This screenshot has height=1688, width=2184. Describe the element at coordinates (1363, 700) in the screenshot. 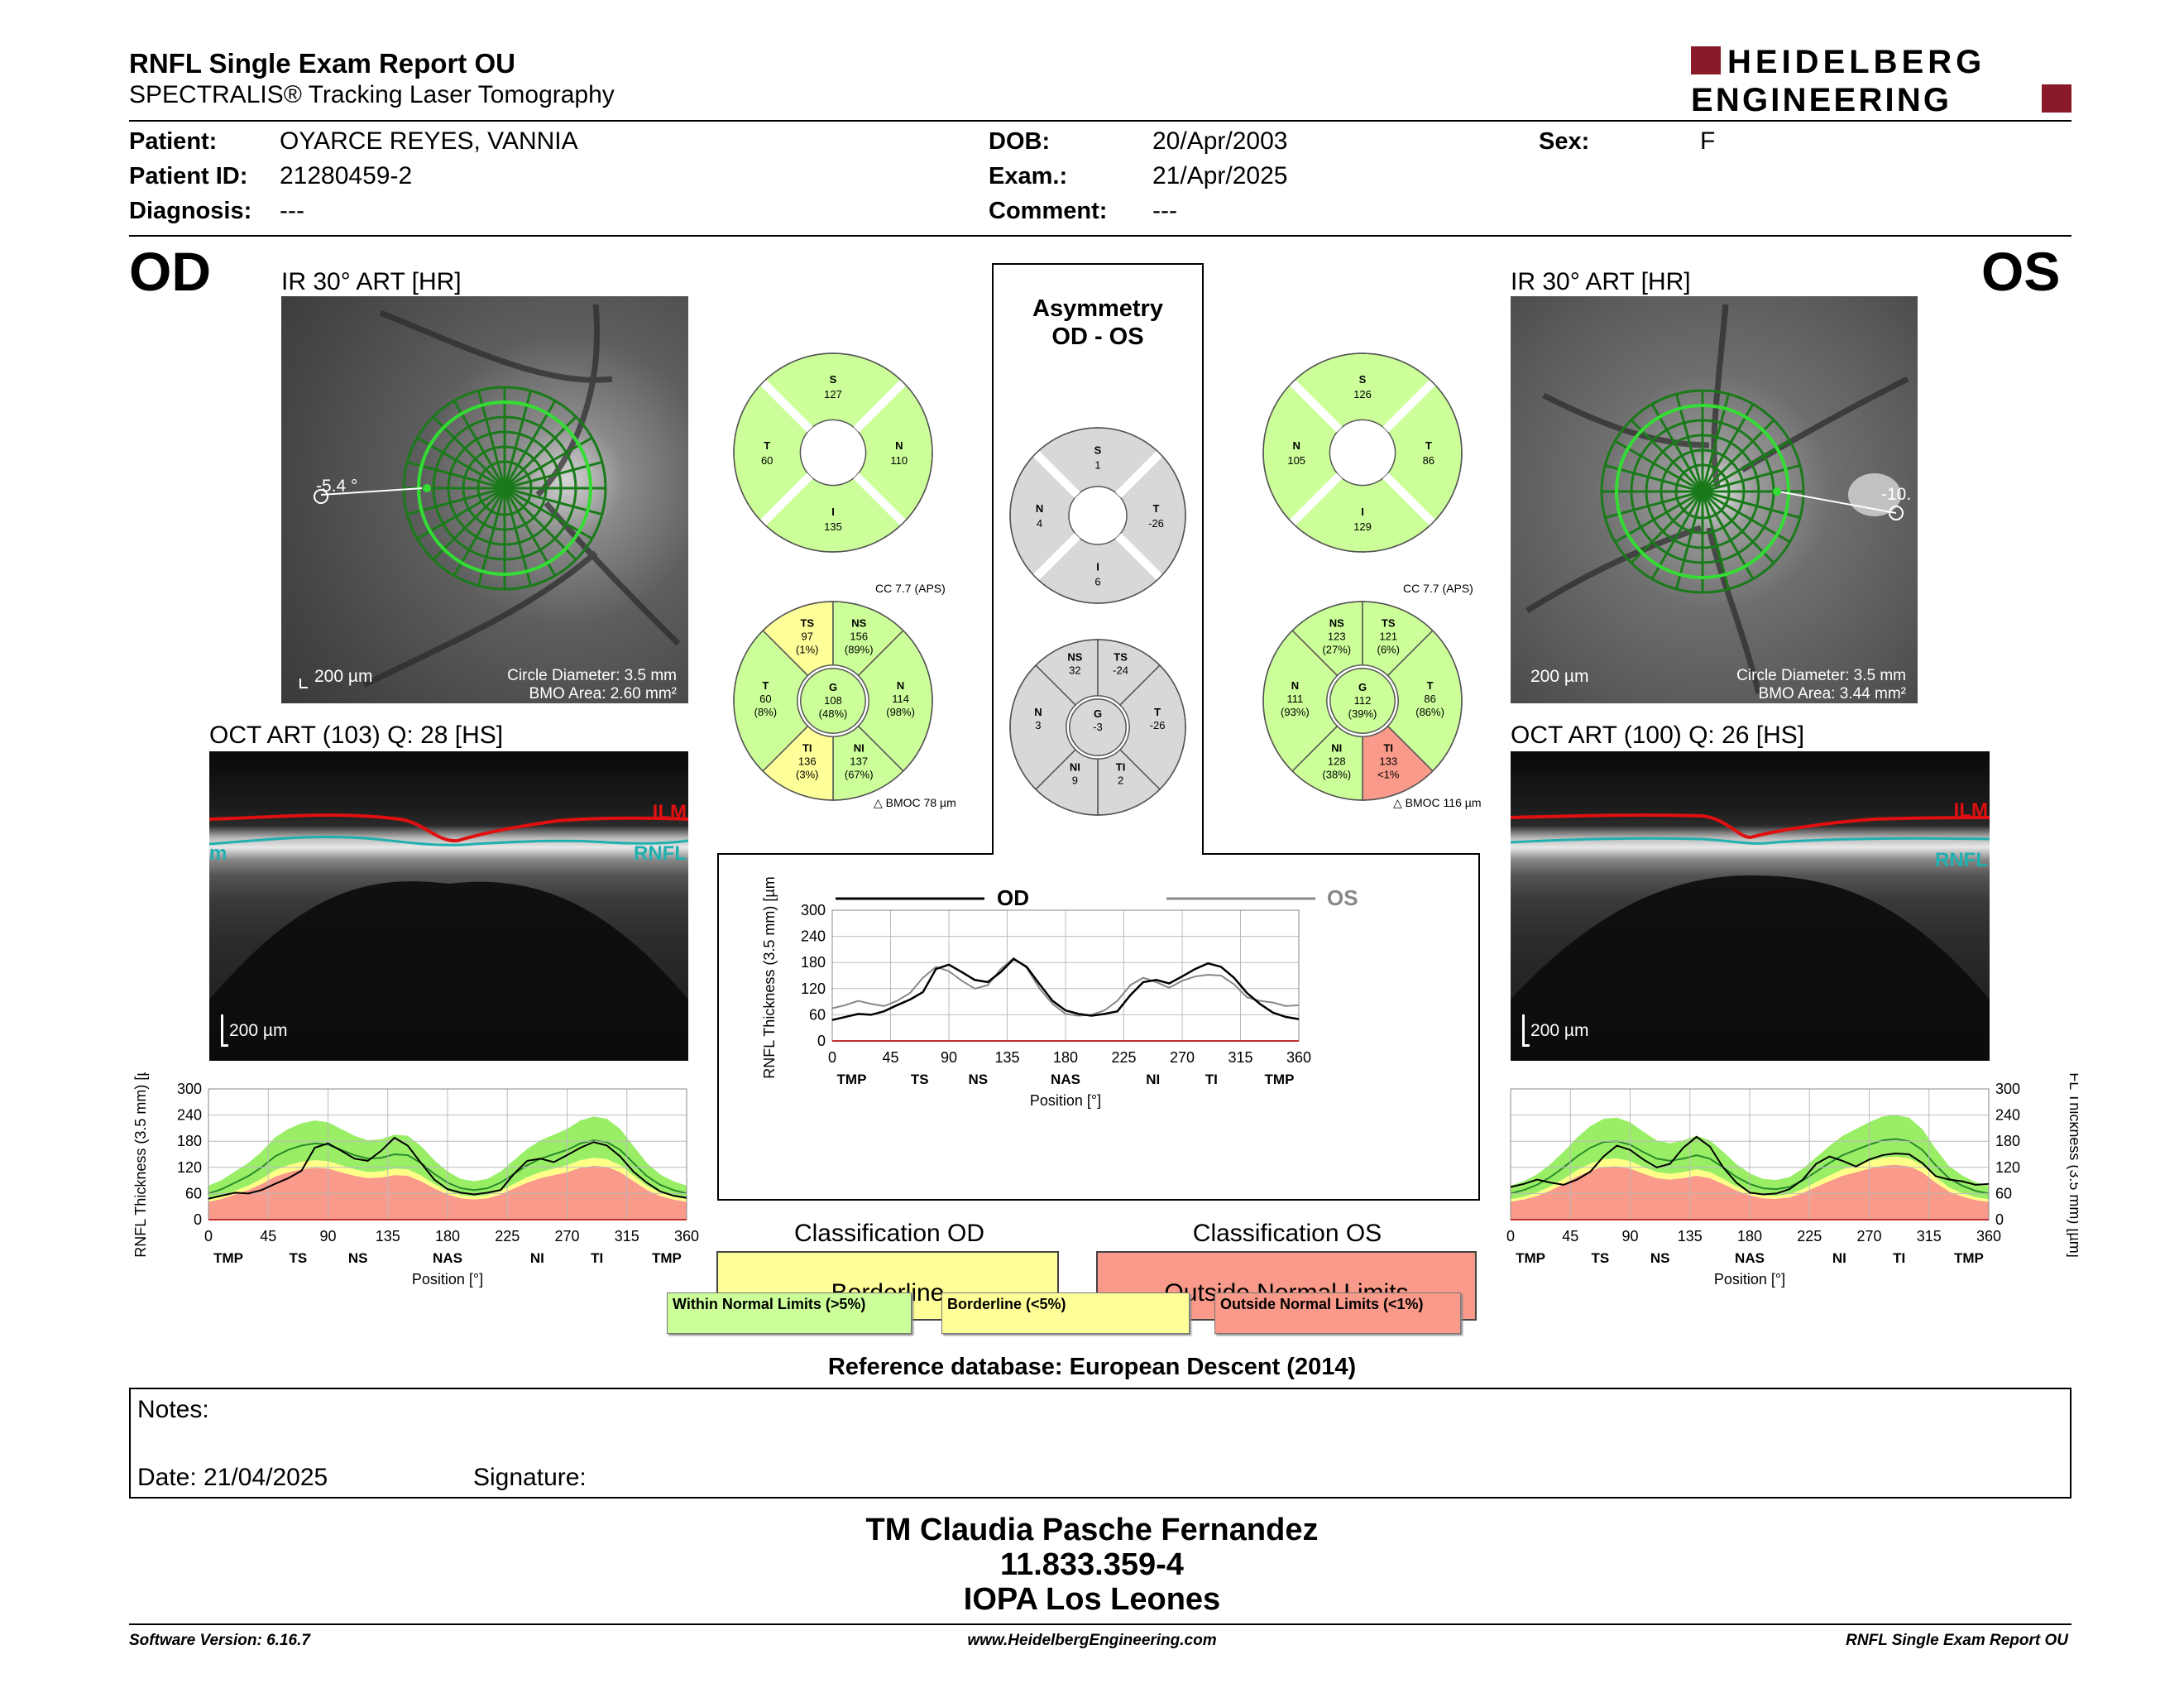

I see `os-s-g-value: 112` at that location.